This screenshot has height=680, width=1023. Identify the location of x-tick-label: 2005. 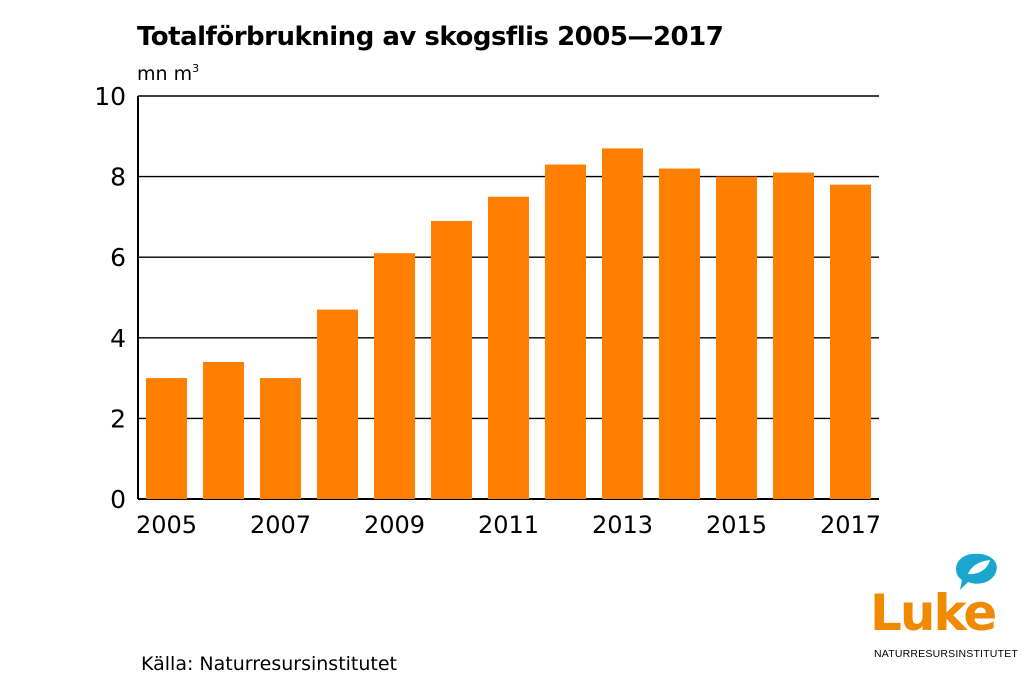
(166, 525).